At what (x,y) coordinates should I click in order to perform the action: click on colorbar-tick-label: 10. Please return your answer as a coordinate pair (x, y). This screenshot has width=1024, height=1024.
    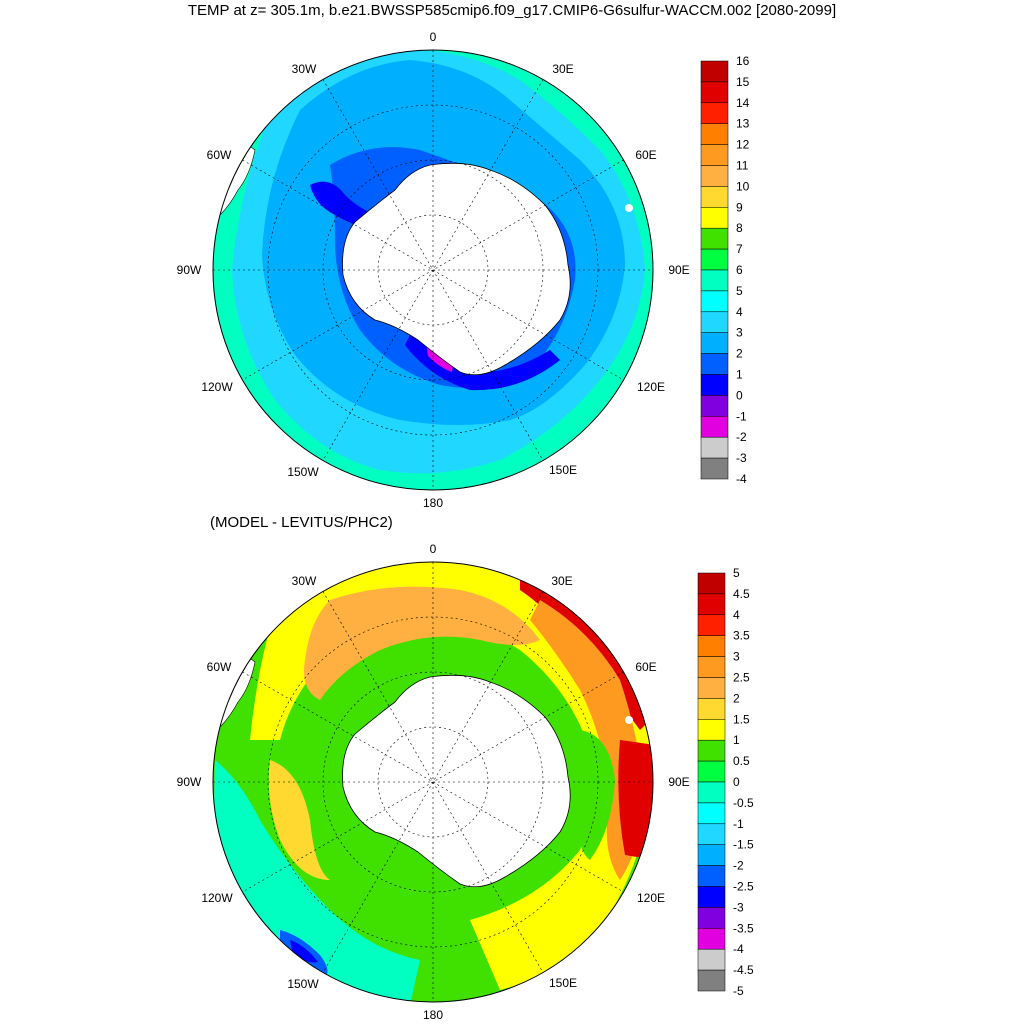
    Looking at the image, I should click on (743, 186).